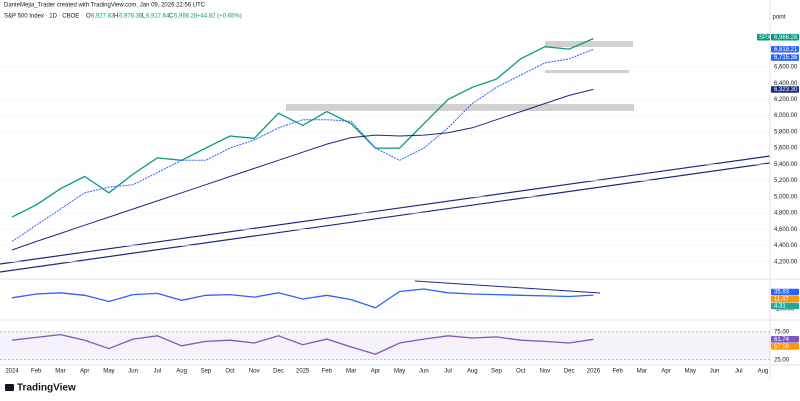 This screenshot has width=800, height=401. What do you see at coordinates (46, 388) in the screenshot?
I see `brand-name: TradingView` at bounding box center [46, 388].